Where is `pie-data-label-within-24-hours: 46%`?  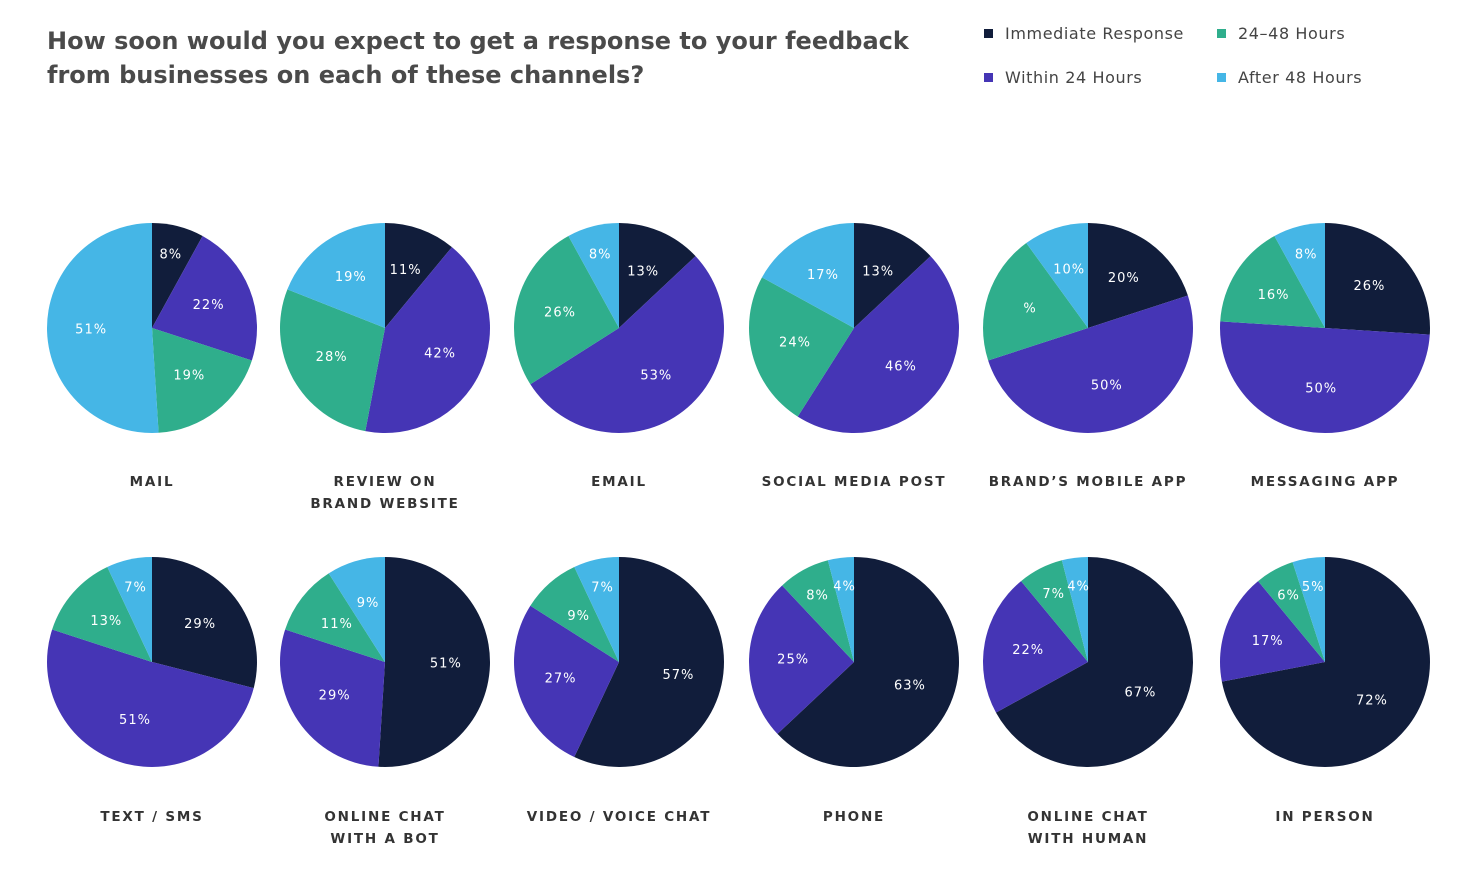
pie-data-label-within-24-hours: 46% is located at coordinates (901, 366).